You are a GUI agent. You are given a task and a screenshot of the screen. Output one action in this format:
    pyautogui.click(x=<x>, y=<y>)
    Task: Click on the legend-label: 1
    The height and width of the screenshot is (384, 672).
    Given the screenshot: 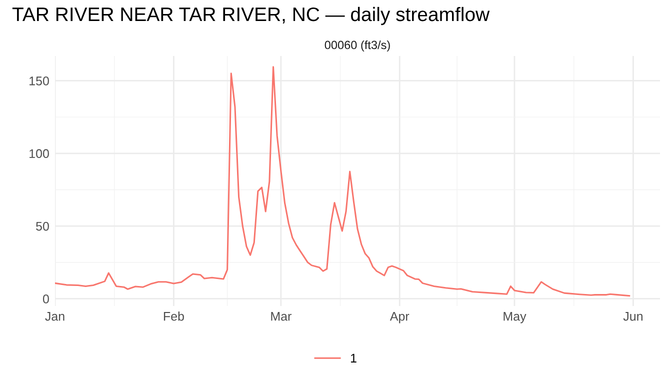 What is the action you would take?
    pyautogui.click(x=353, y=358)
    